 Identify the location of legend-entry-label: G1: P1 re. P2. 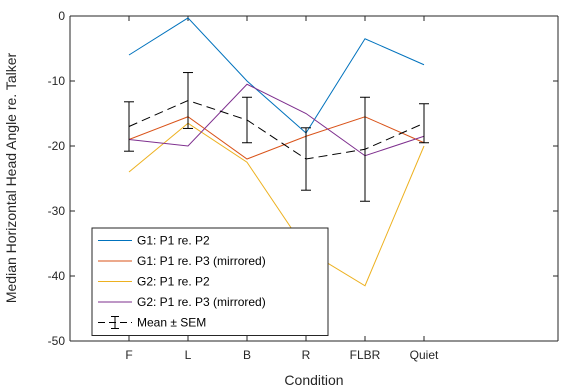
(173, 241).